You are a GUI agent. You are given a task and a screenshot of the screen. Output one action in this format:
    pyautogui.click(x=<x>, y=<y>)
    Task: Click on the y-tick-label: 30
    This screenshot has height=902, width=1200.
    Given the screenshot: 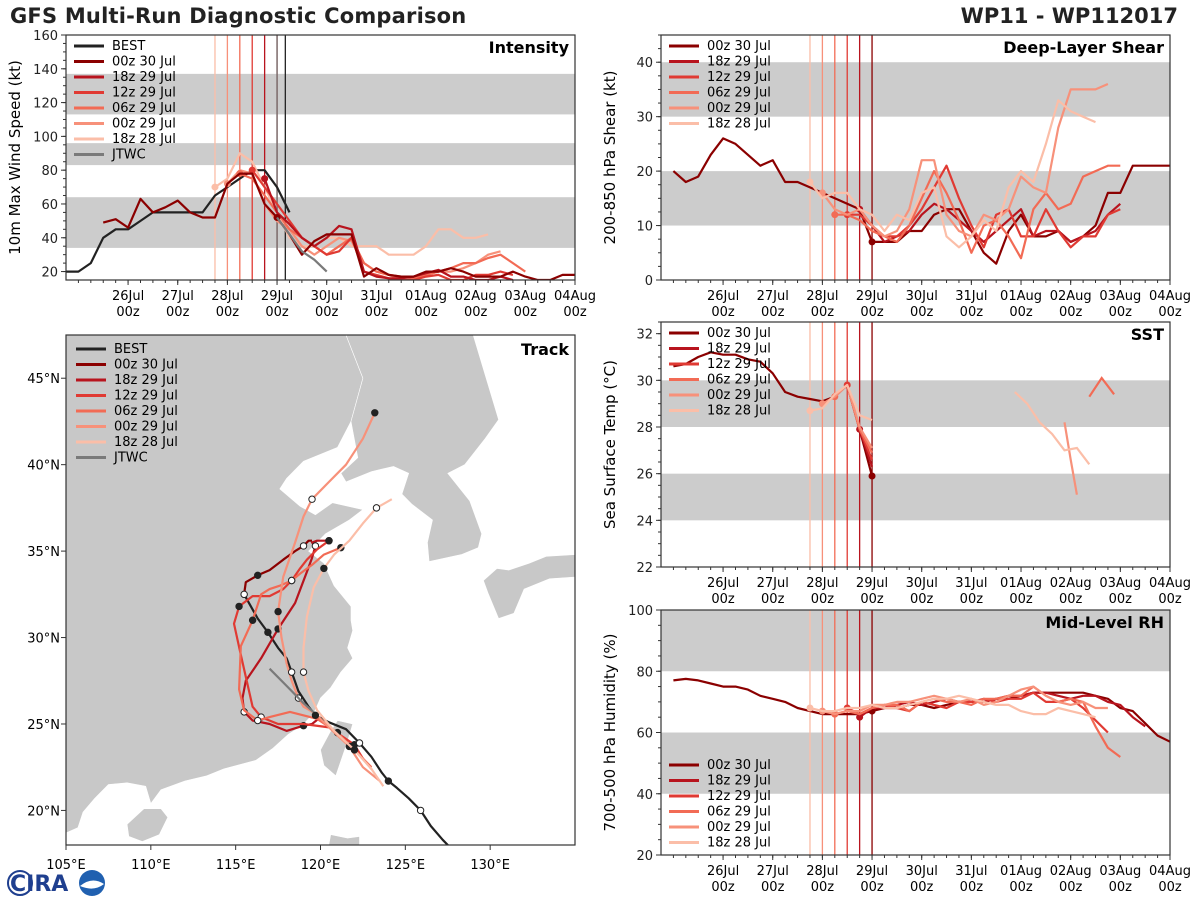 What is the action you would take?
    pyautogui.click(x=644, y=118)
    